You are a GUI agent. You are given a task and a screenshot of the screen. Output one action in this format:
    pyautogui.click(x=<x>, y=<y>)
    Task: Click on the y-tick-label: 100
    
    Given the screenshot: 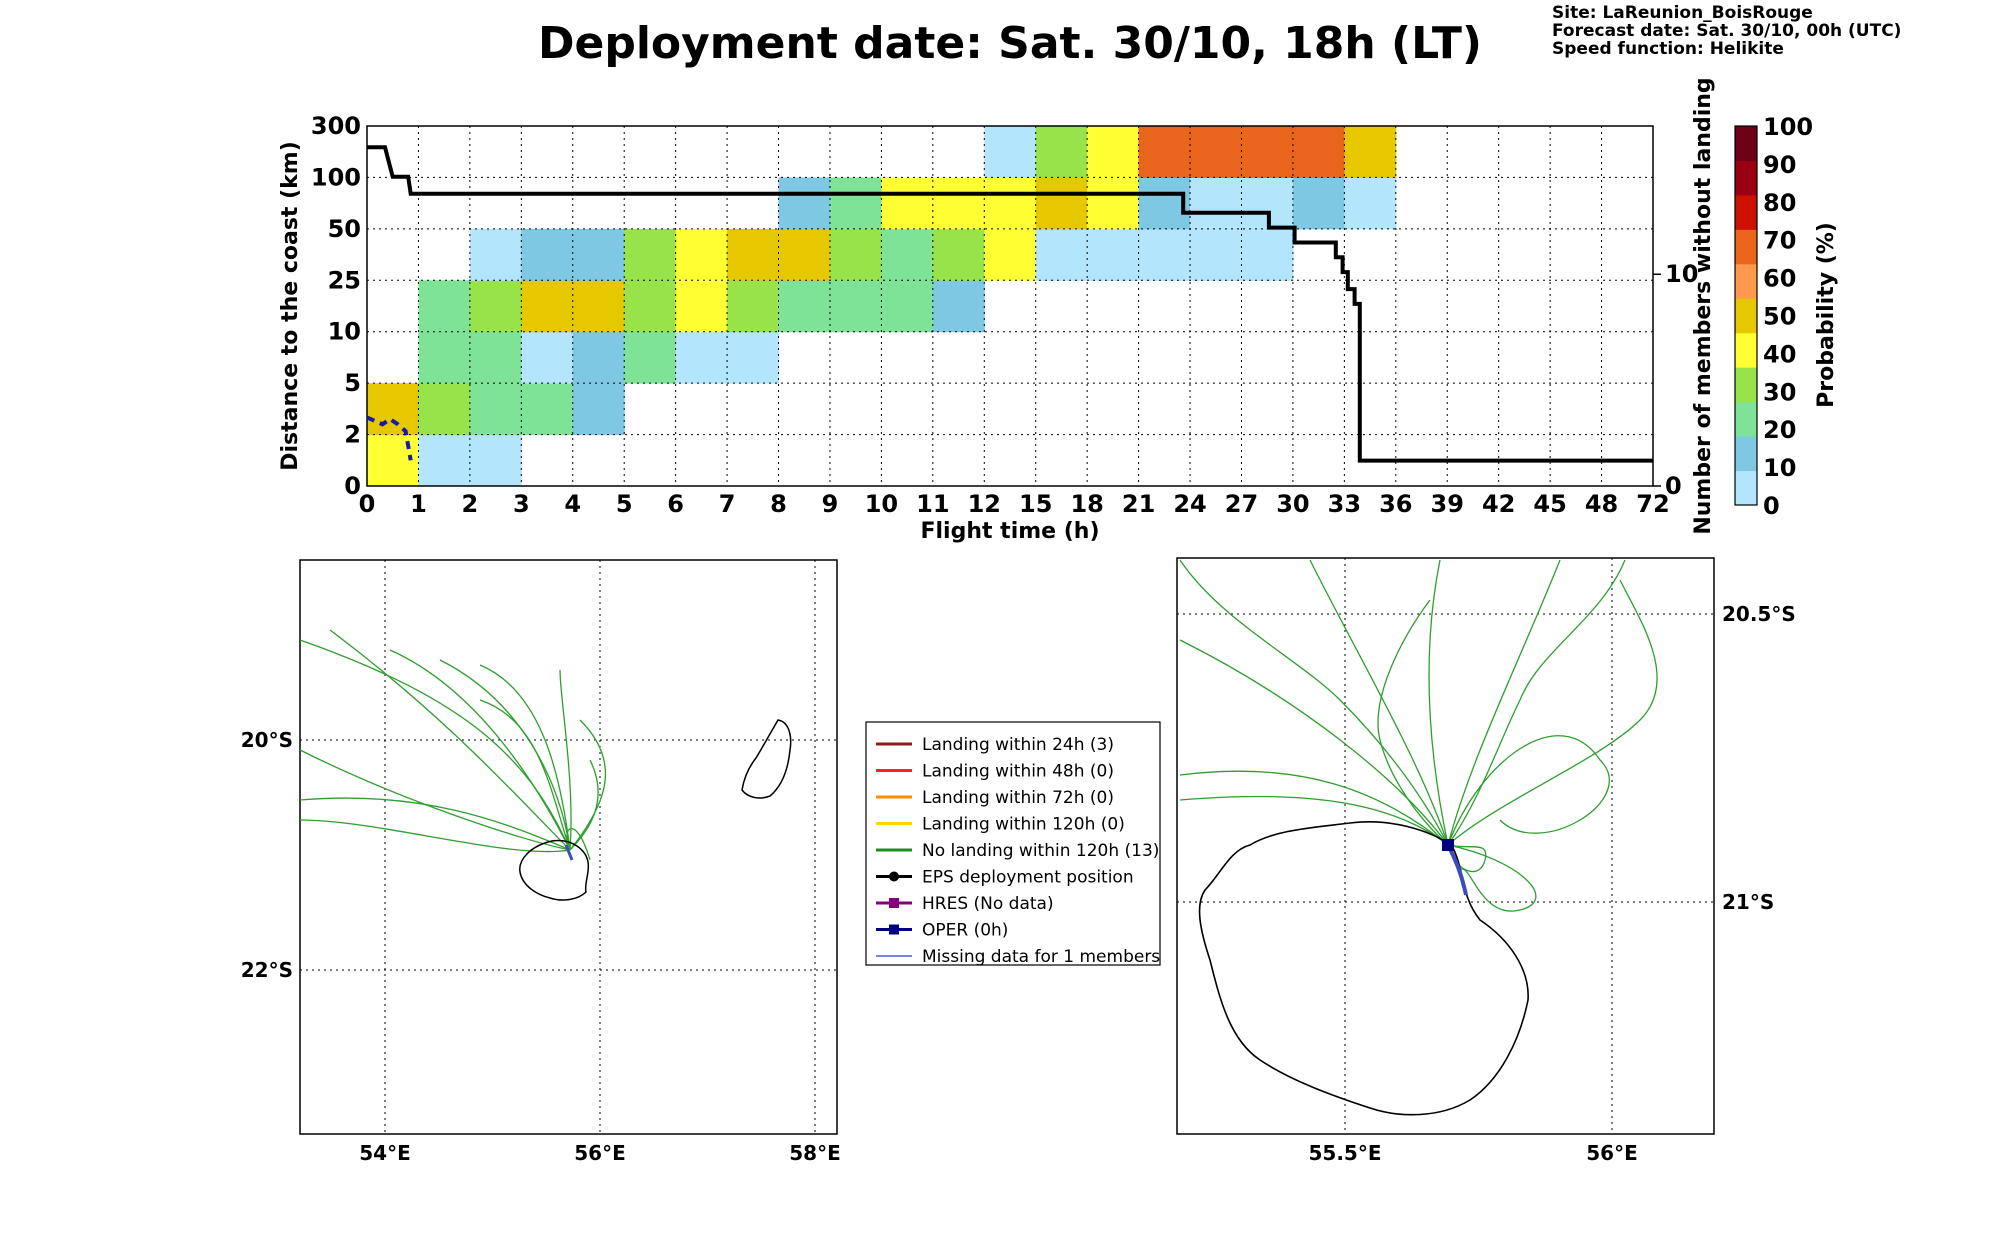 What is the action you would take?
    pyautogui.click(x=336, y=177)
    